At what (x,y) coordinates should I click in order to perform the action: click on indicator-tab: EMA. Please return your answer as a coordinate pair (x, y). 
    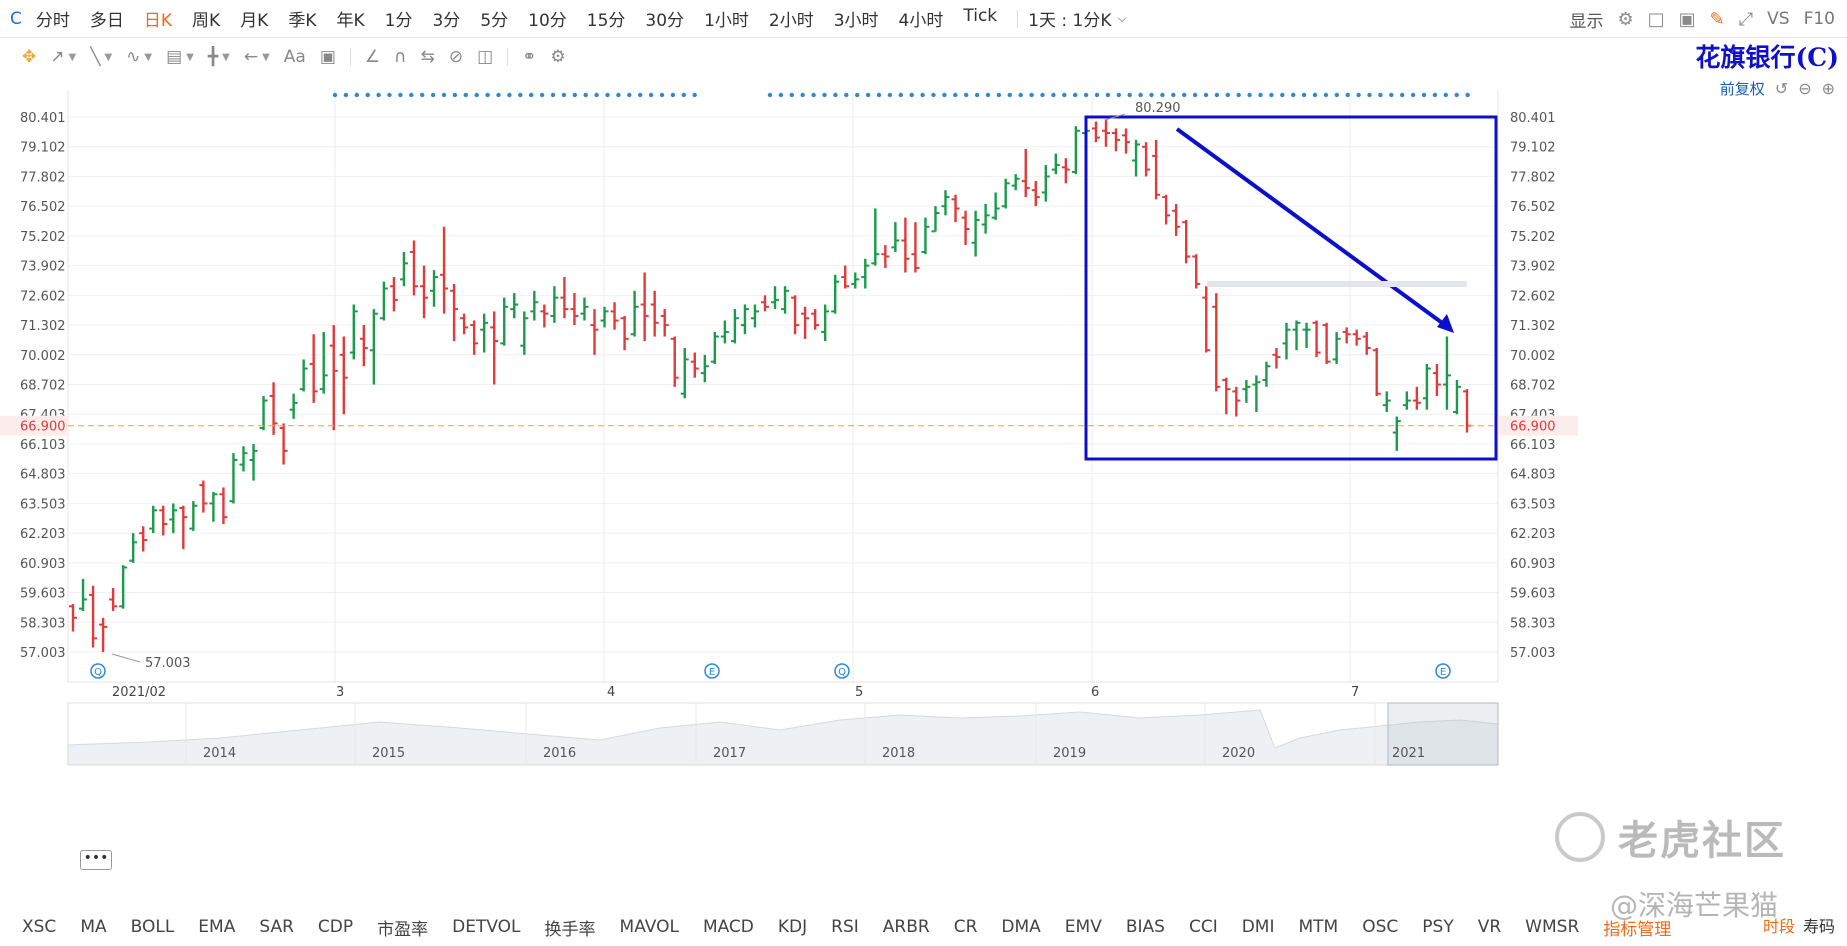
    Looking at the image, I should click on (217, 927).